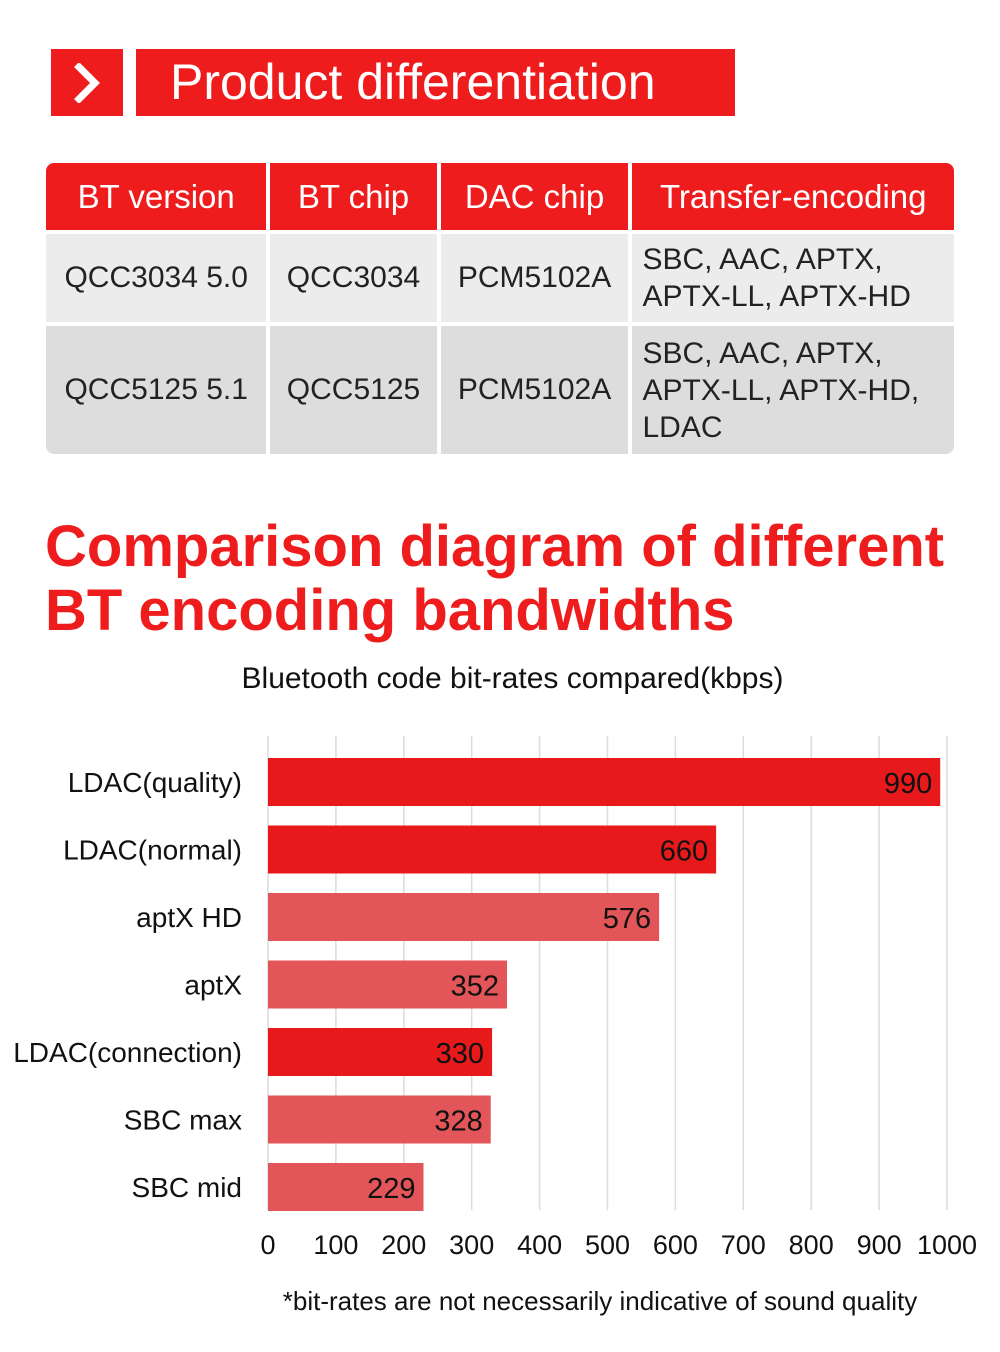  What do you see at coordinates (391, 1189) in the screenshot?
I see `bar-value-label: 229` at bounding box center [391, 1189].